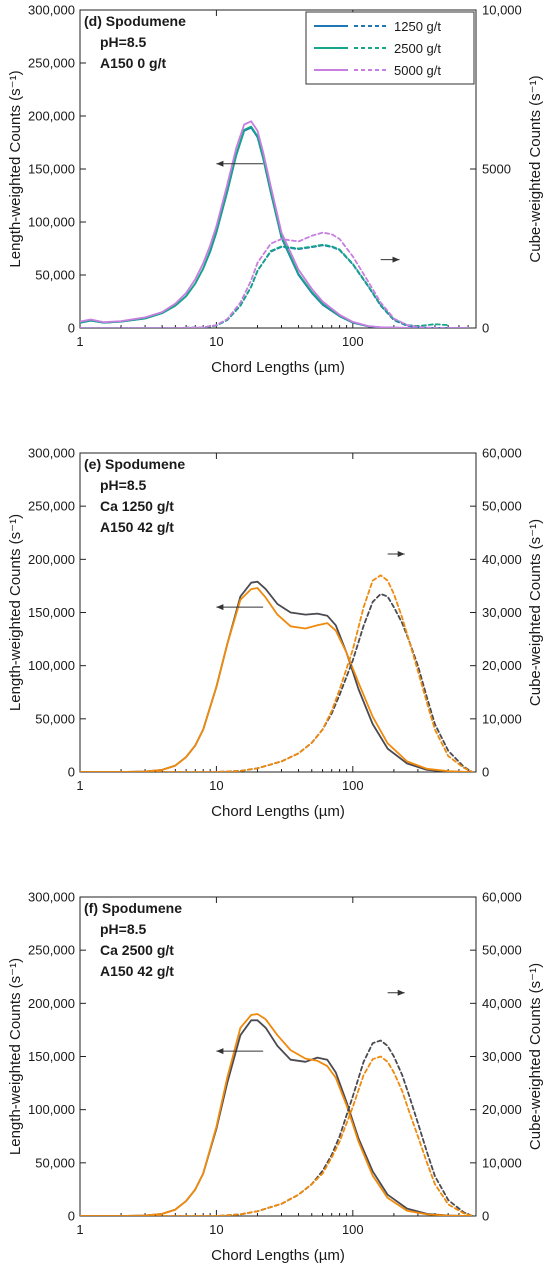 The image size is (550, 1273). I want to click on legend-label: 2500 g/t, so click(417, 48).